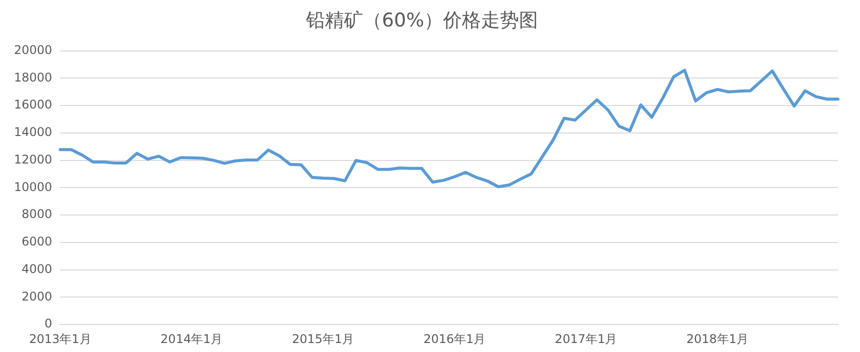 Image resolution: width=860 pixels, height=352 pixels. Describe the element at coordinates (33, 49) in the screenshot. I see `y-tick-label: 20000` at that location.